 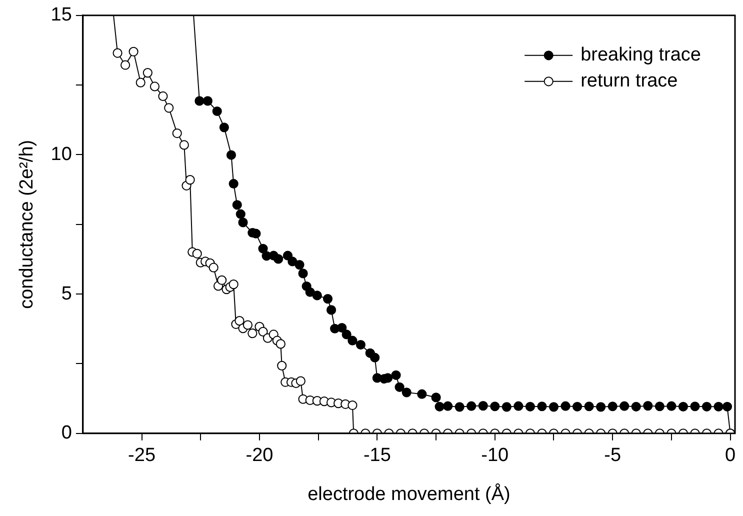 I want to click on y-tick-label: 0, so click(x=66, y=433).